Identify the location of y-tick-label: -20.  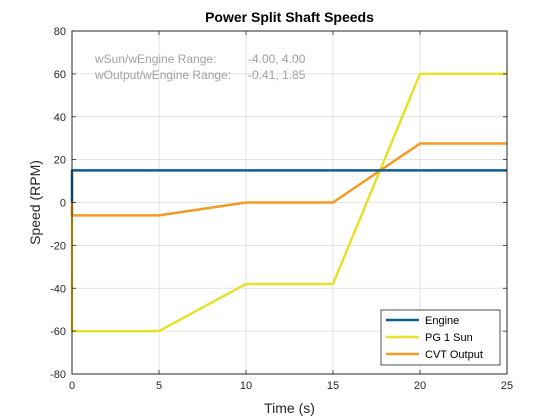
(58, 246).